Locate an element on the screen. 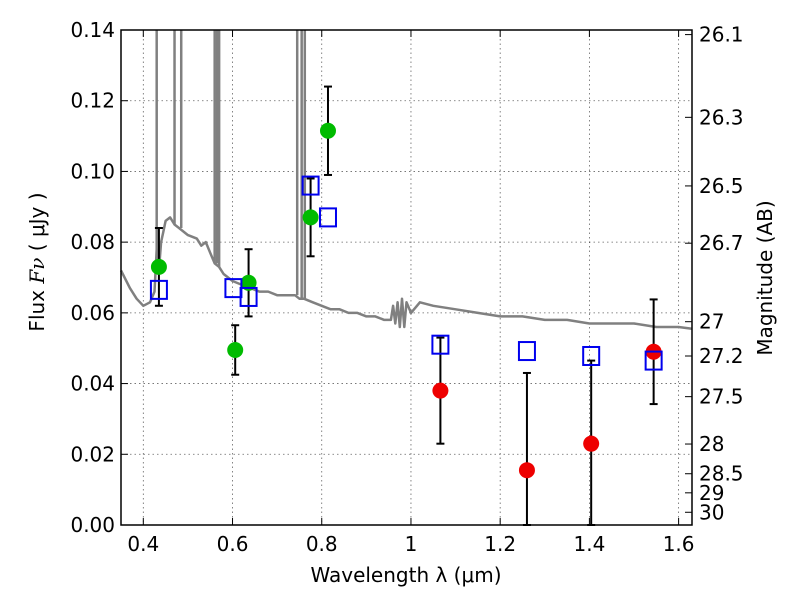 The image size is (800, 600). y2-tick-label: 26.1 is located at coordinates (721, 35).